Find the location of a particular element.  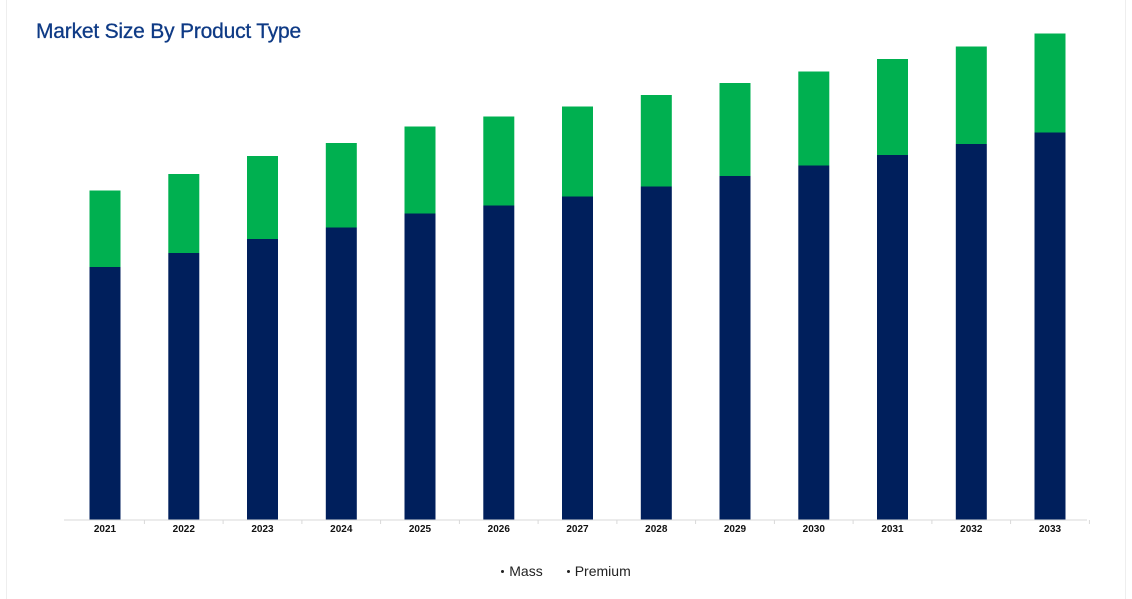

x-tick-label-2028: 2028 is located at coordinates (656, 529).